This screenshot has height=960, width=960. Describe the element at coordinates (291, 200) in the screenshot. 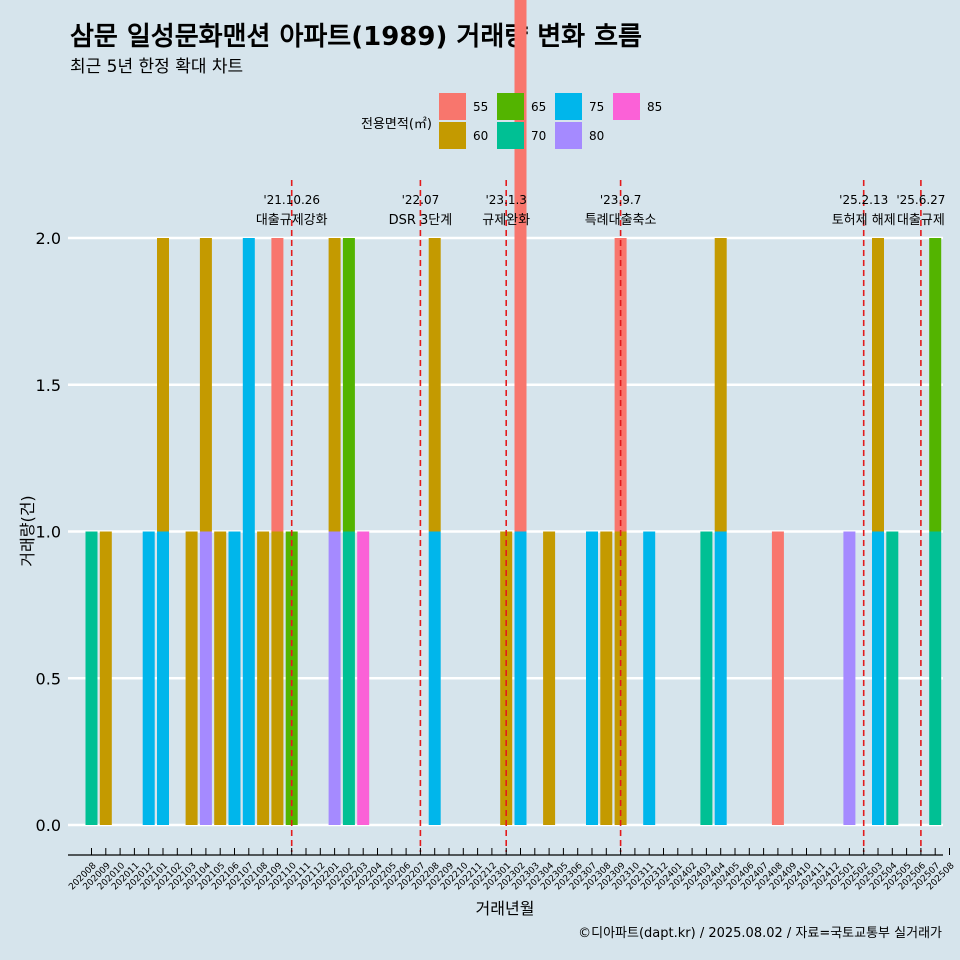

I see `event-date: '21.10.26` at that location.